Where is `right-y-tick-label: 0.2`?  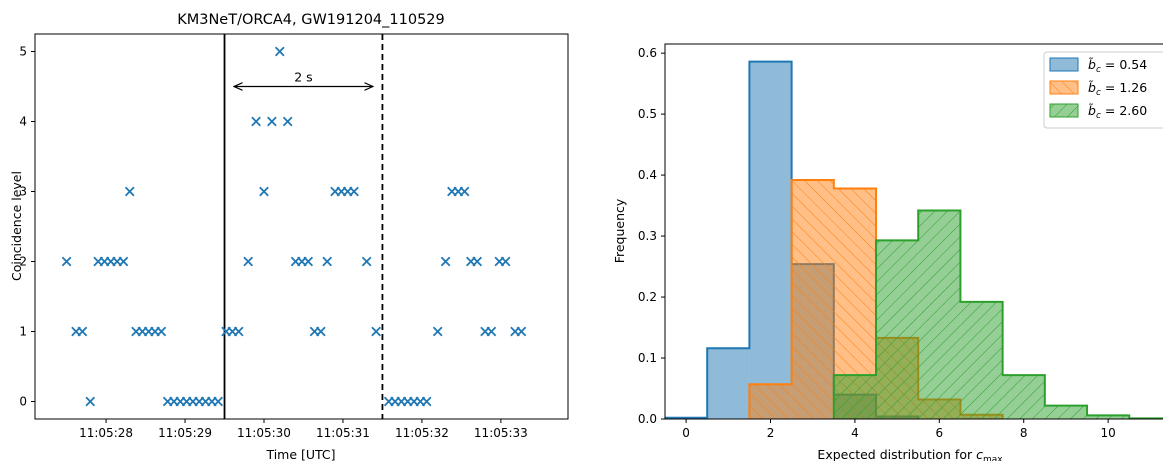
right-y-tick-label: 0.2 is located at coordinates (647, 297).